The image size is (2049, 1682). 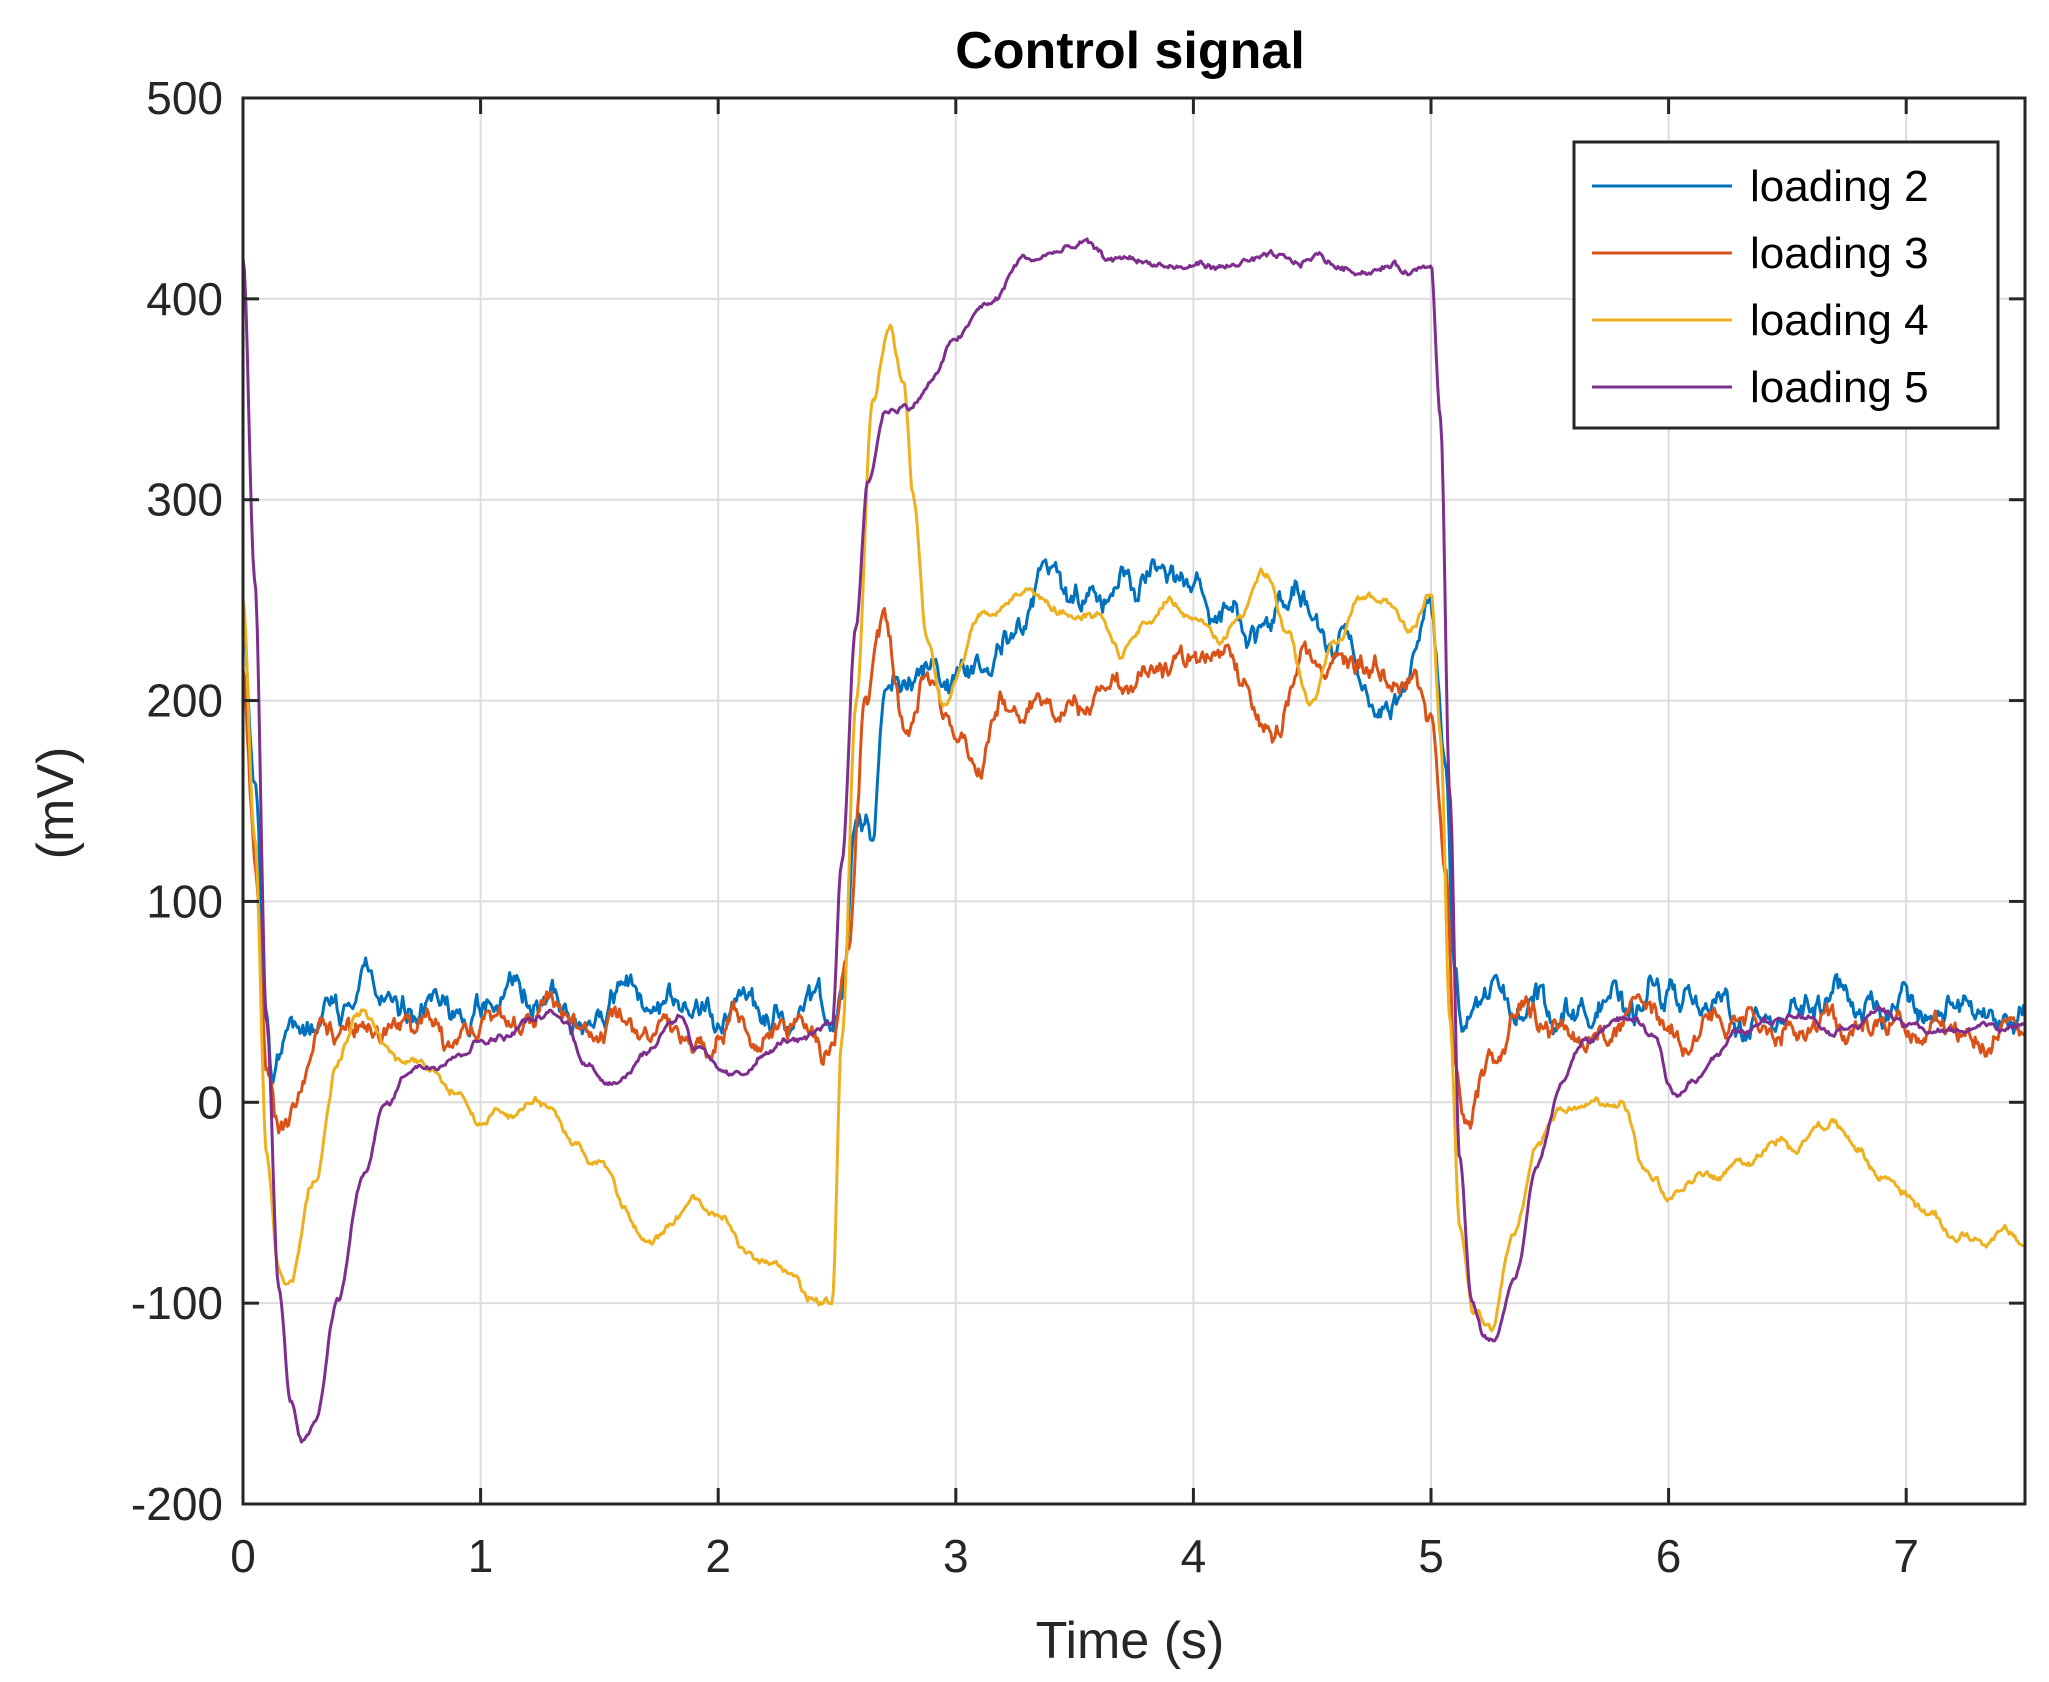 What do you see at coordinates (1669, 1556) in the screenshot?
I see `x-tick-label: 6` at bounding box center [1669, 1556].